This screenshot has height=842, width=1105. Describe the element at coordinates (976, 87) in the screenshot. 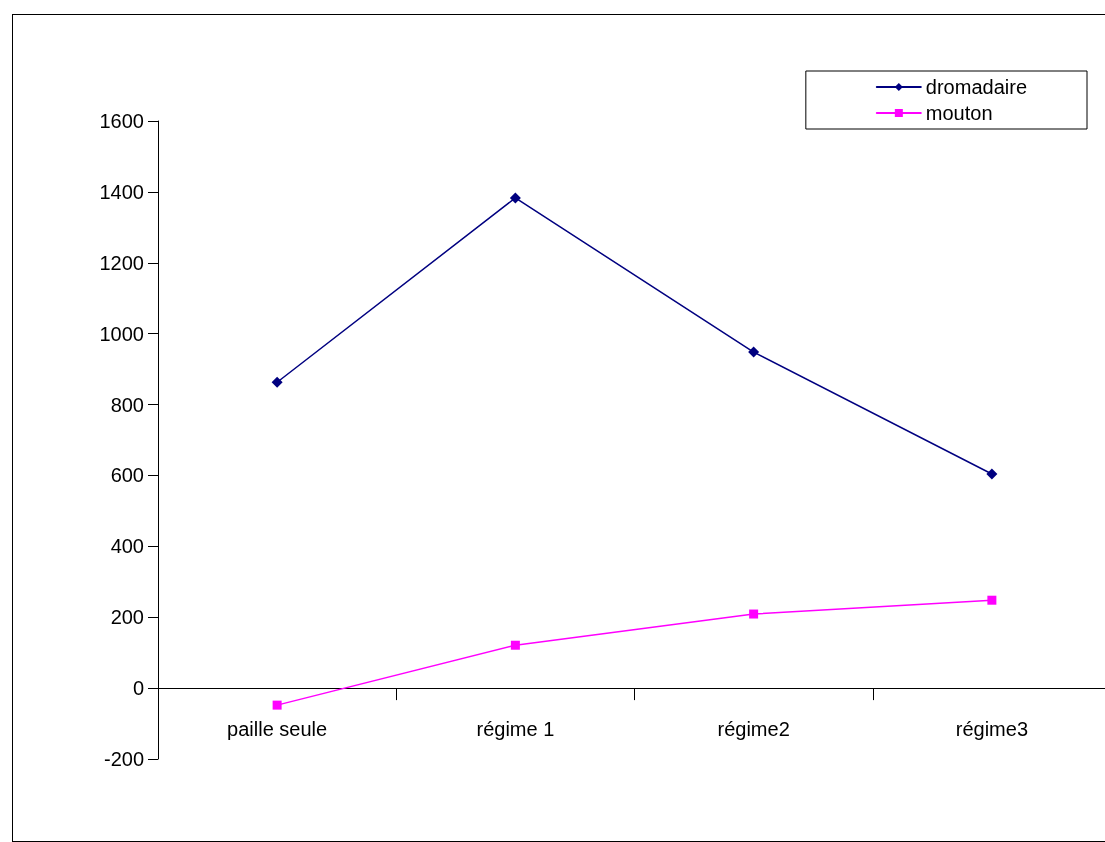

I see `legend-label: dromadaire` at that location.